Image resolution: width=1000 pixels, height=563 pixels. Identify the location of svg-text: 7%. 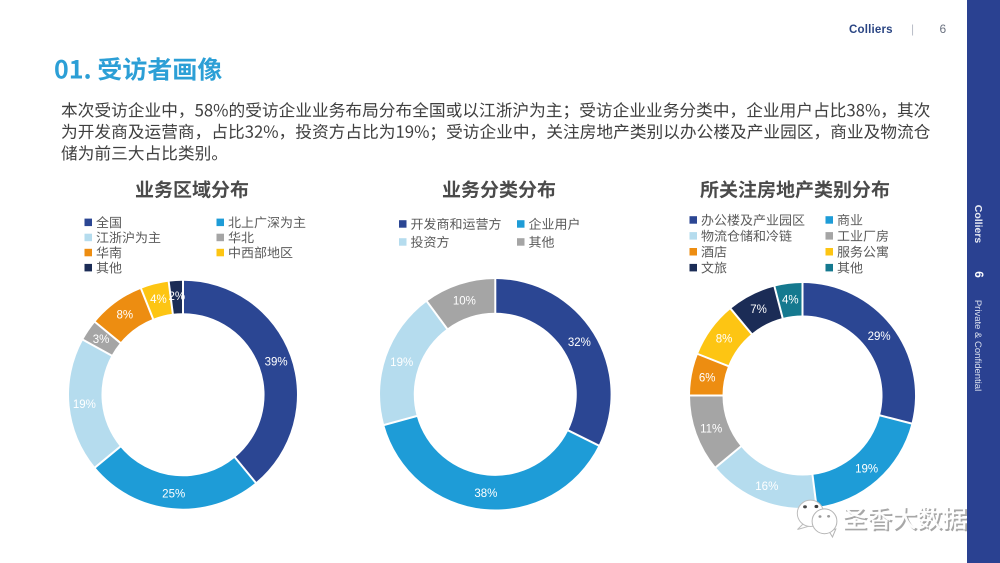
(758, 310).